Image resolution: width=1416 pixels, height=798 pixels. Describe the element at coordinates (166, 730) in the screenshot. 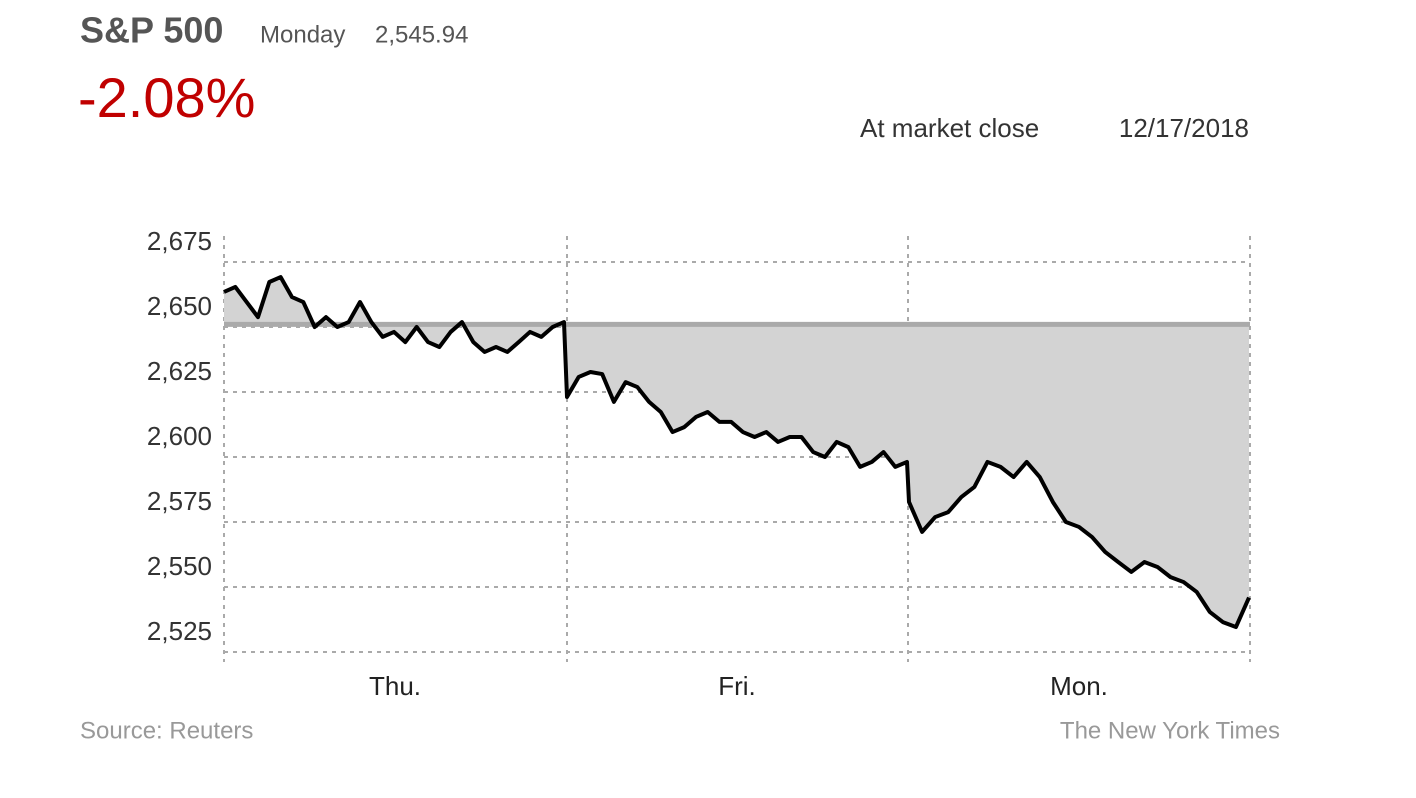

I see `source: Source: Reuters` at that location.